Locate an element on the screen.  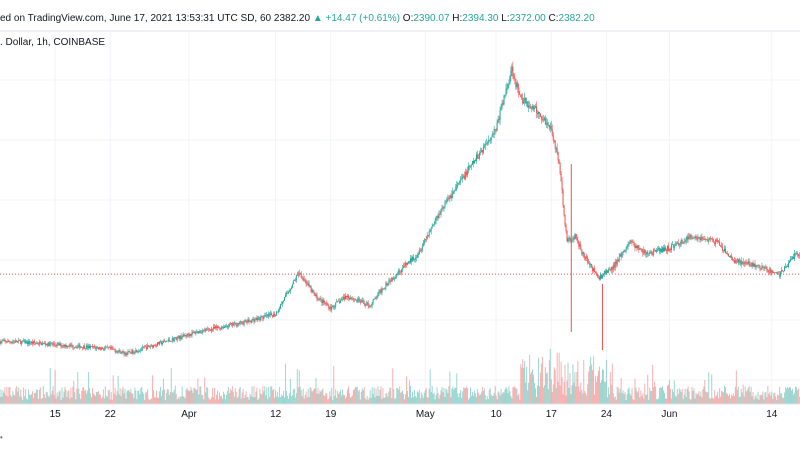
time-axis: 15 22 Apr 12 19 May 10 17 24 Jun 14 is located at coordinates (414, 414).